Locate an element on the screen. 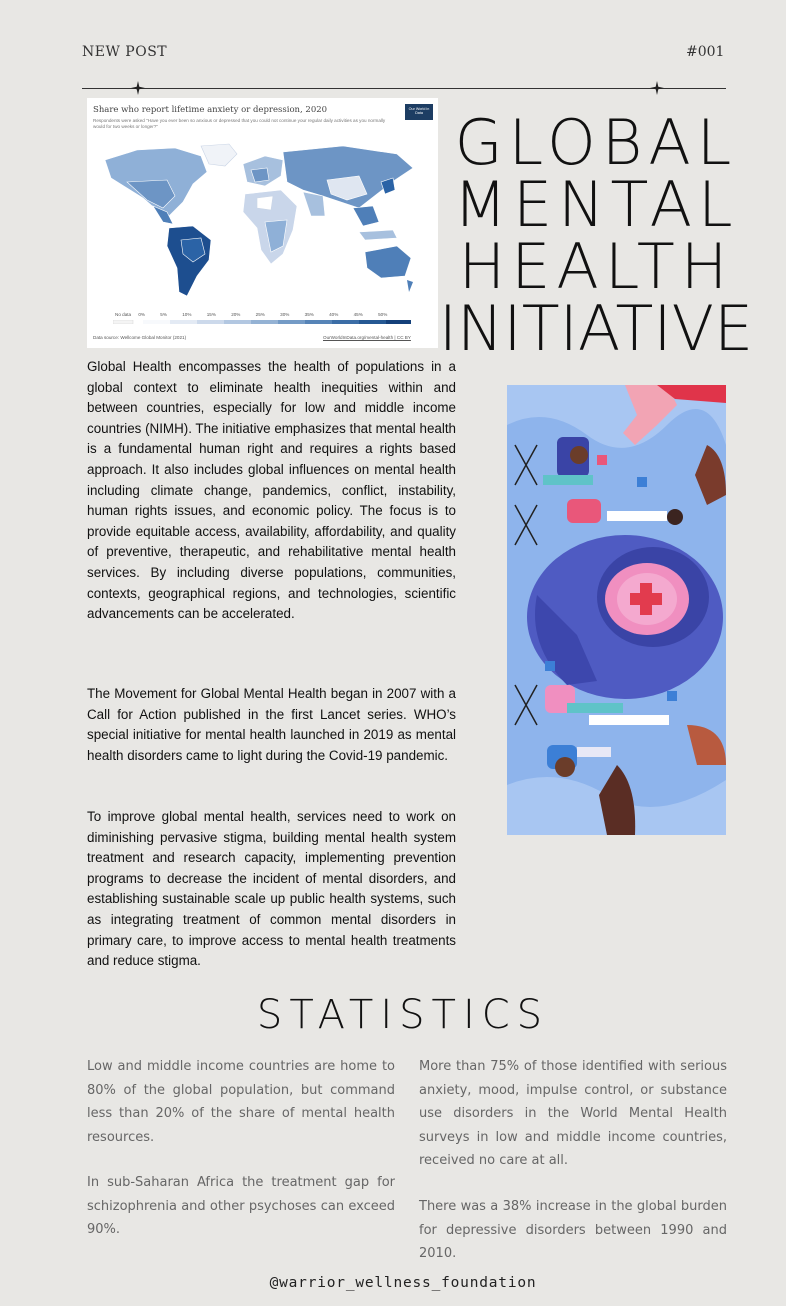  legend-tick: 40% is located at coordinates (334, 314).